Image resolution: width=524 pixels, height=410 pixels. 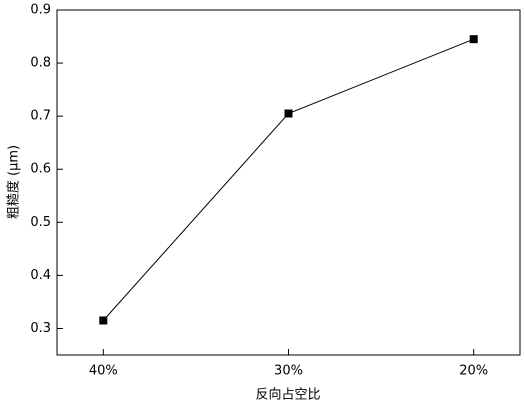 I want to click on x-tick-label: 30%, so click(x=288, y=371).